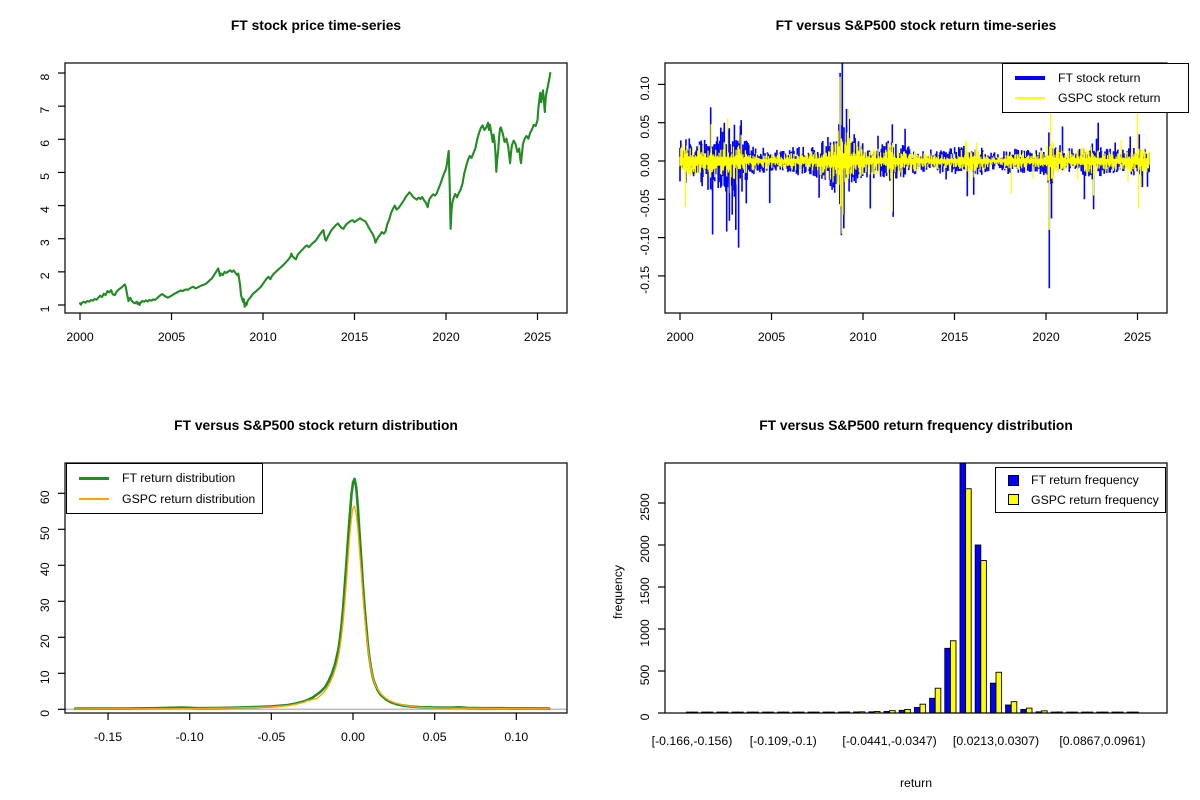 The width and height of the screenshot is (1200, 800). I want to click on y-tick-label: 2, so click(45, 275).